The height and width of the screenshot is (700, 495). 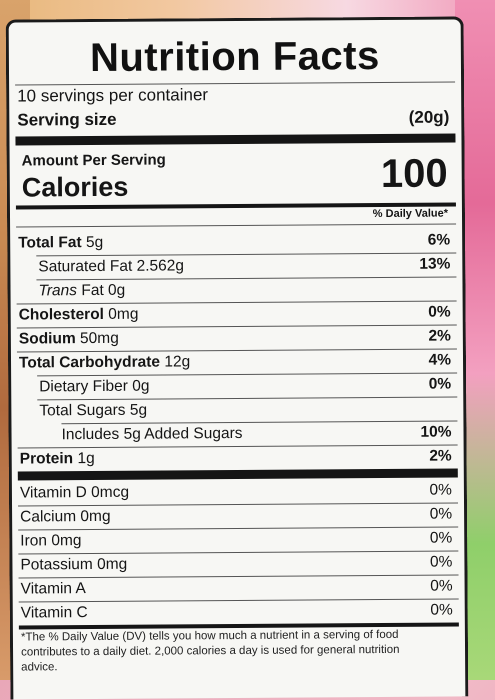 What do you see at coordinates (439, 240) in the screenshot?
I see `dv-value: 6%` at bounding box center [439, 240].